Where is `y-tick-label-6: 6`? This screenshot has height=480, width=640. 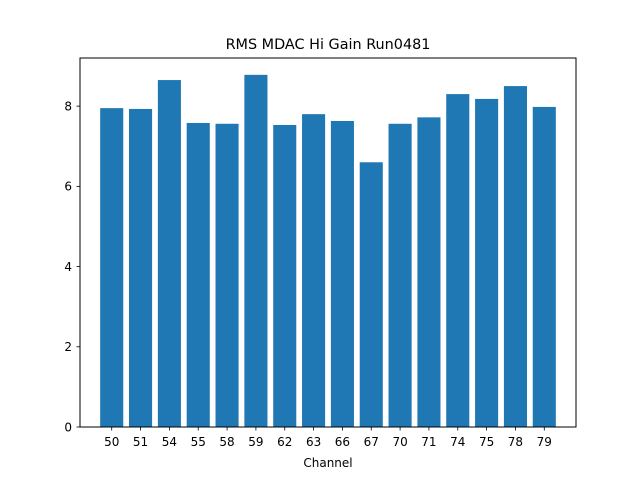
y-tick-label-6: 6 is located at coordinates (68, 187).